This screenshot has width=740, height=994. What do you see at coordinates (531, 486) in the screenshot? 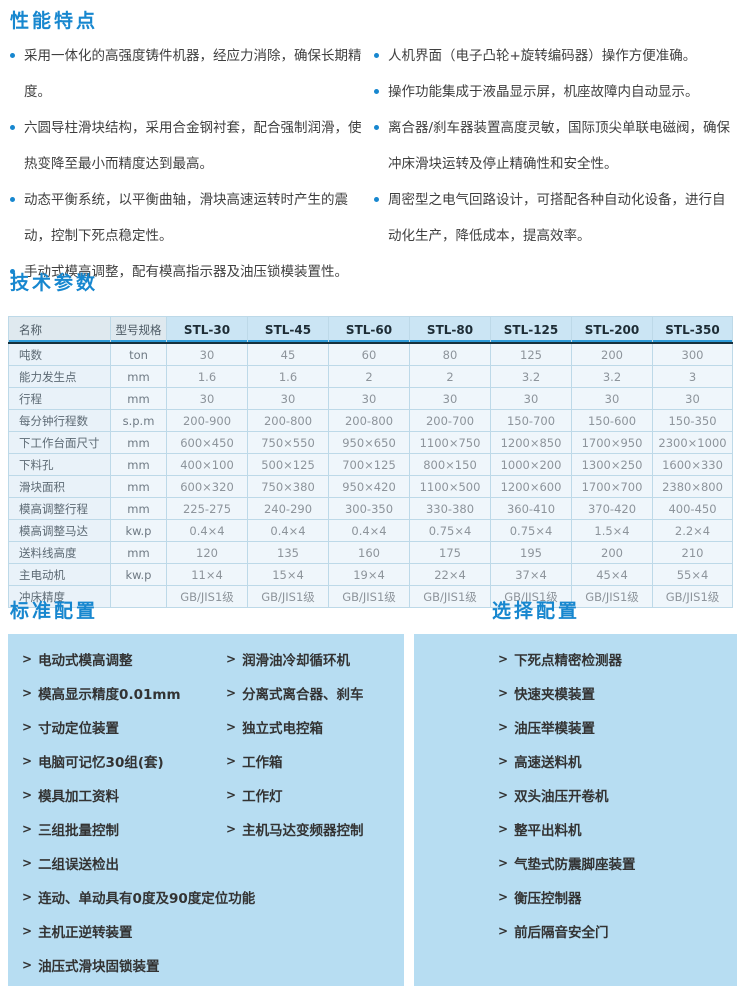
I see `spec-value-cell: 1200×600` at bounding box center [531, 486].